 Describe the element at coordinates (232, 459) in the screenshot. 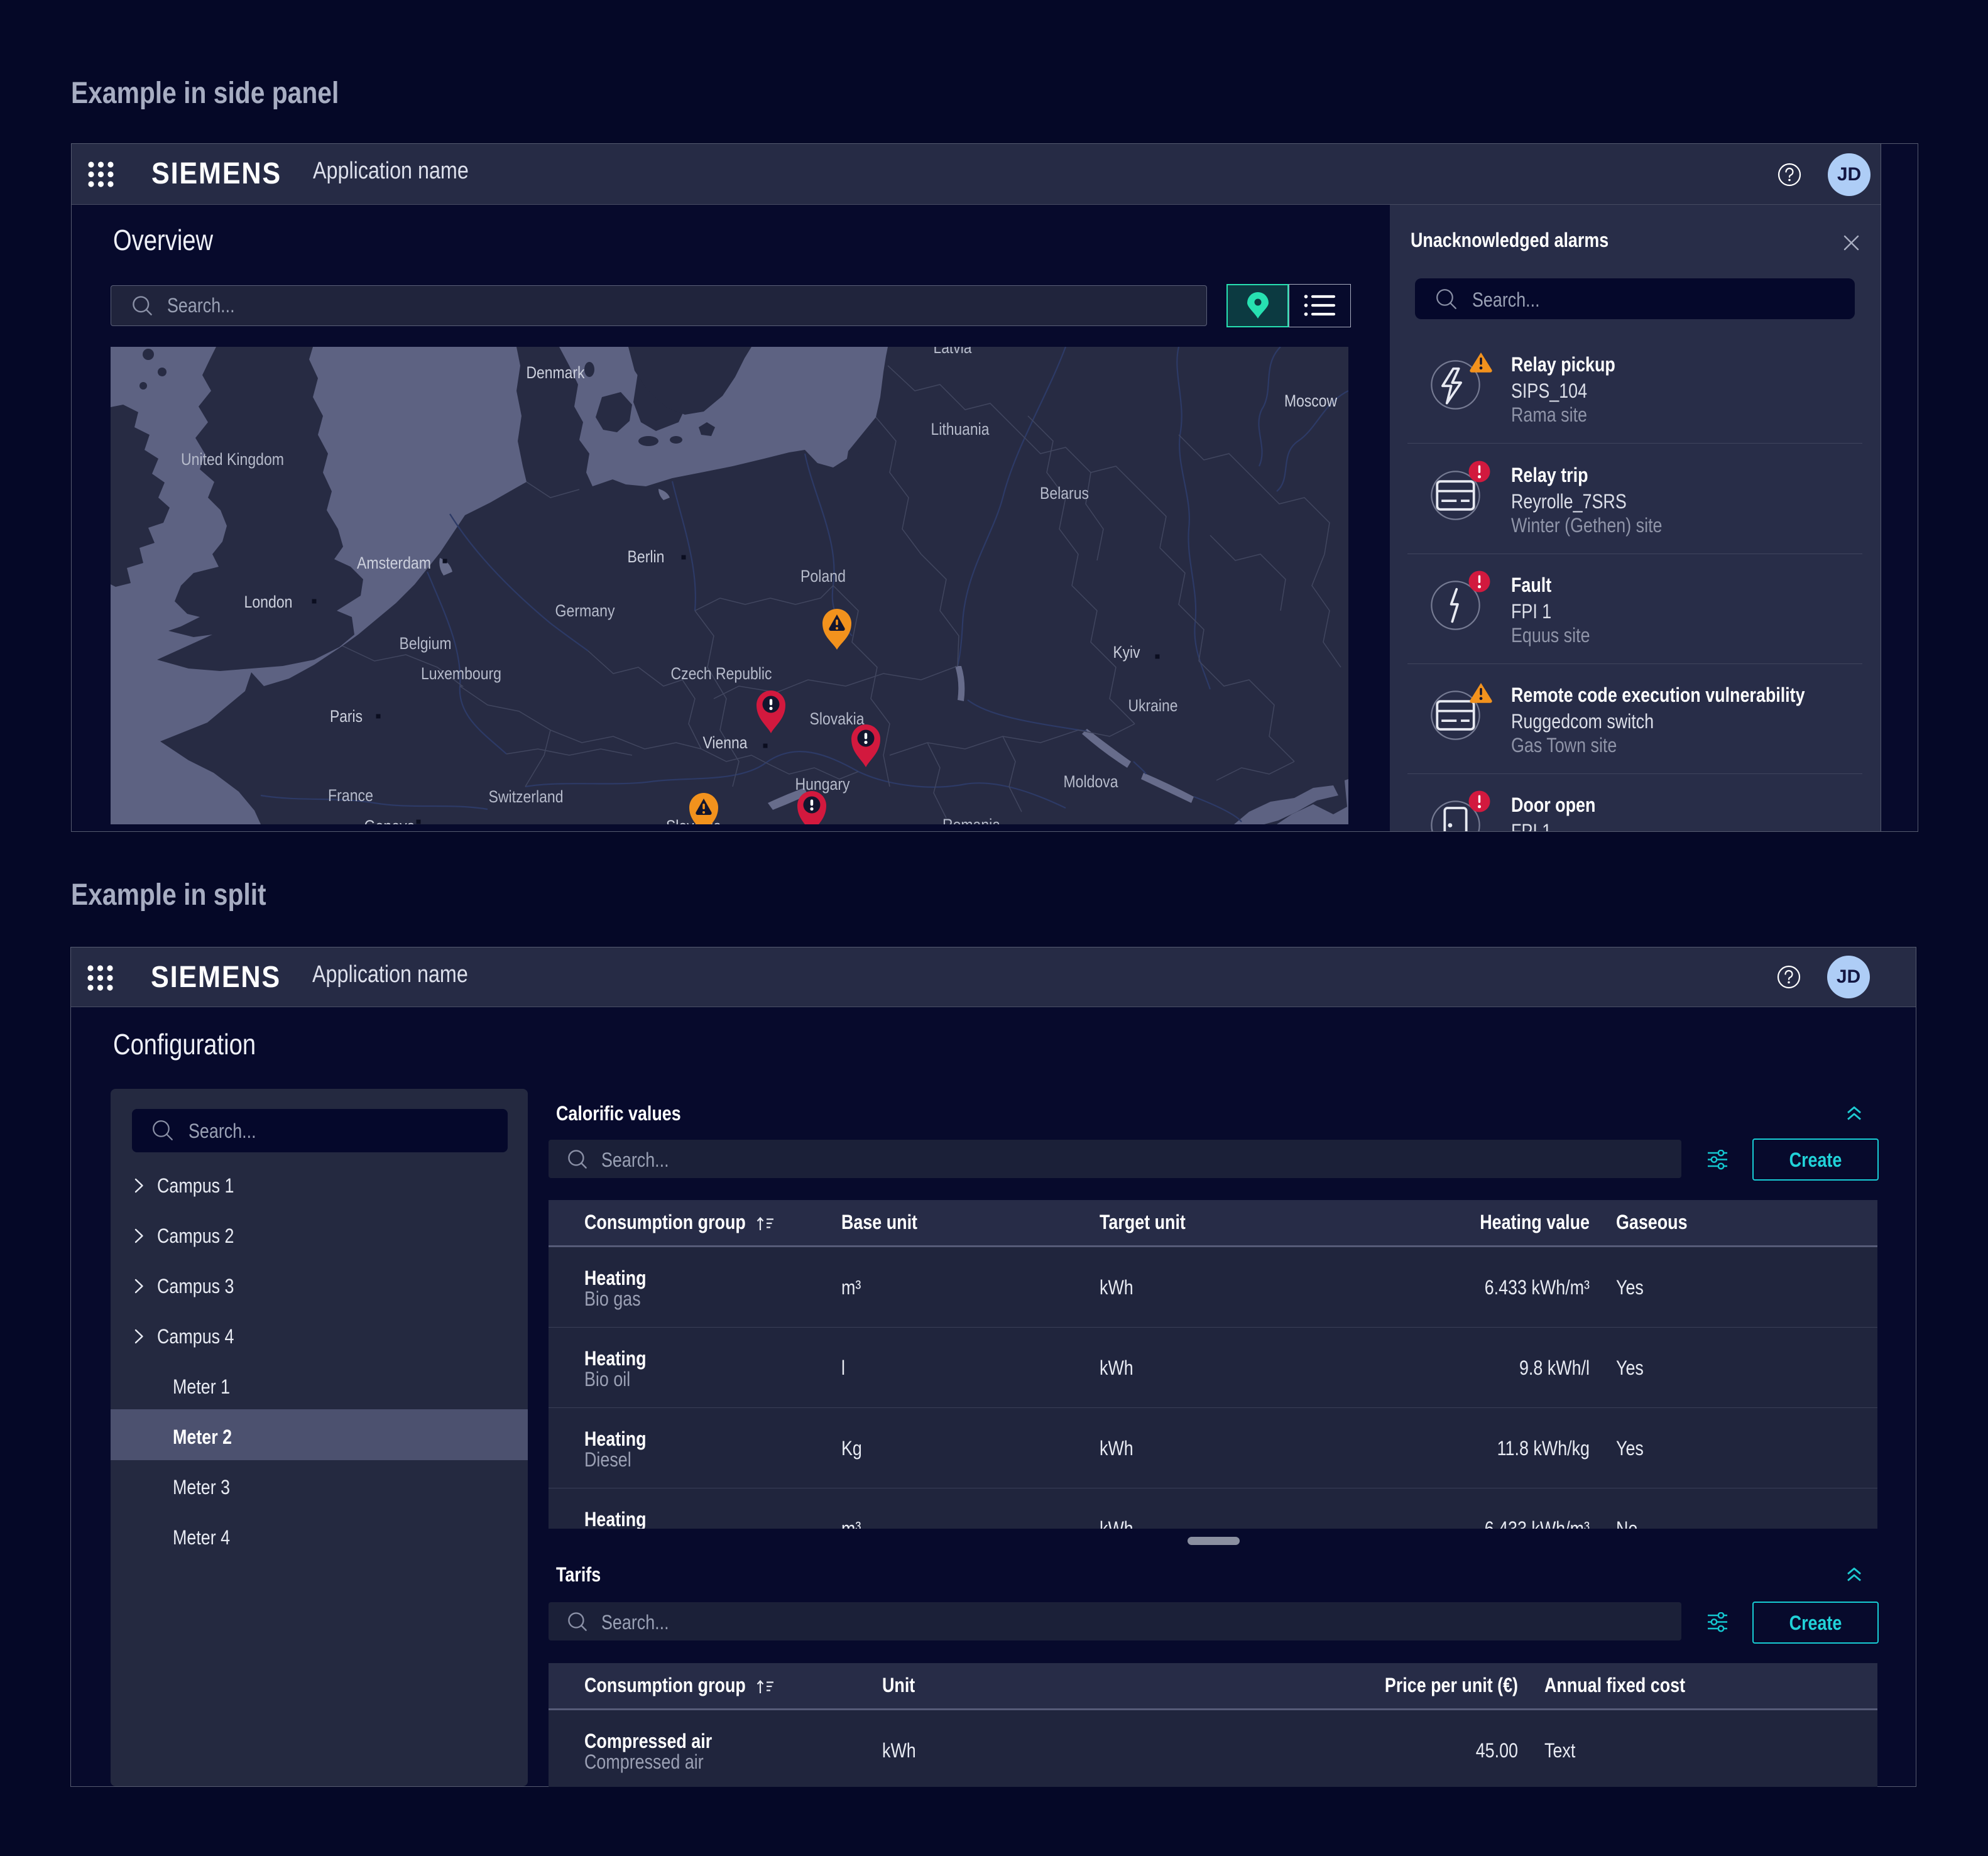

I see `svg-text: United Kingdom` at that location.